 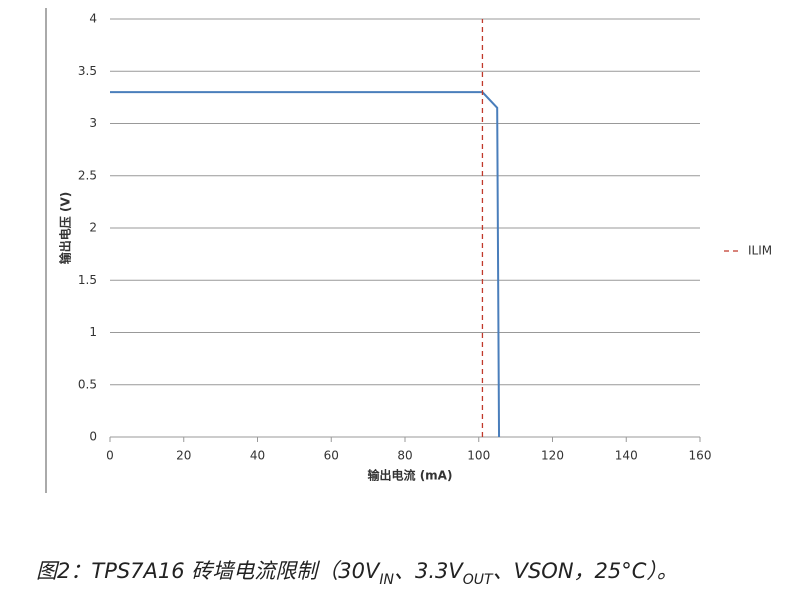 What do you see at coordinates (257, 456) in the screenshot?
I see `x-tick-label: 40` at bounding box center [257, 456].